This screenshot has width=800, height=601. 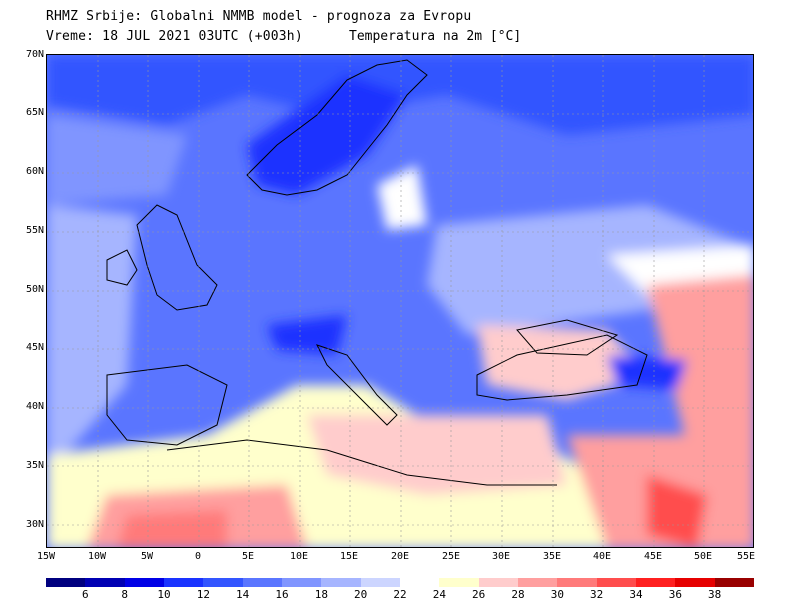 I want to click on lat-label: 55N, so click(x=34, y=230).